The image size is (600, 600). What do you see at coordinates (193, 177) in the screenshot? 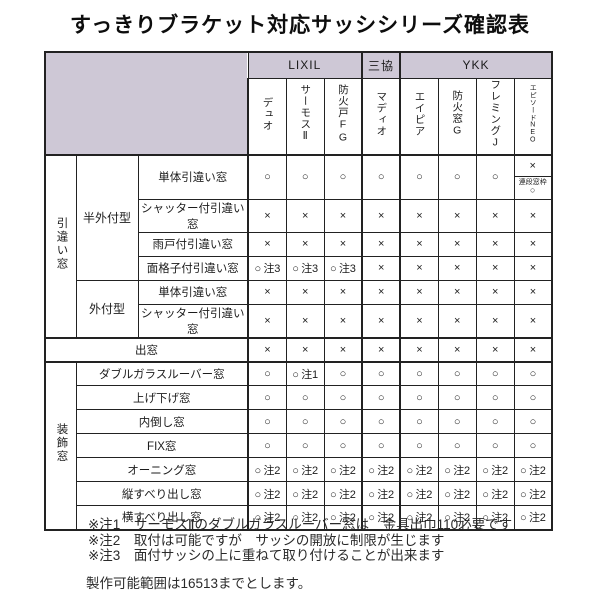
I see `row-label: 単体引違い窓` at bounding box center [193, 177].